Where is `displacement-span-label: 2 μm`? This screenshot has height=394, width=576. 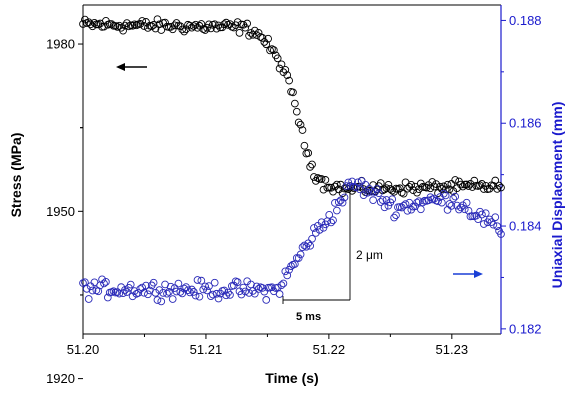
displacement-span-label: 2 μm is located at coordinates (369, 255).